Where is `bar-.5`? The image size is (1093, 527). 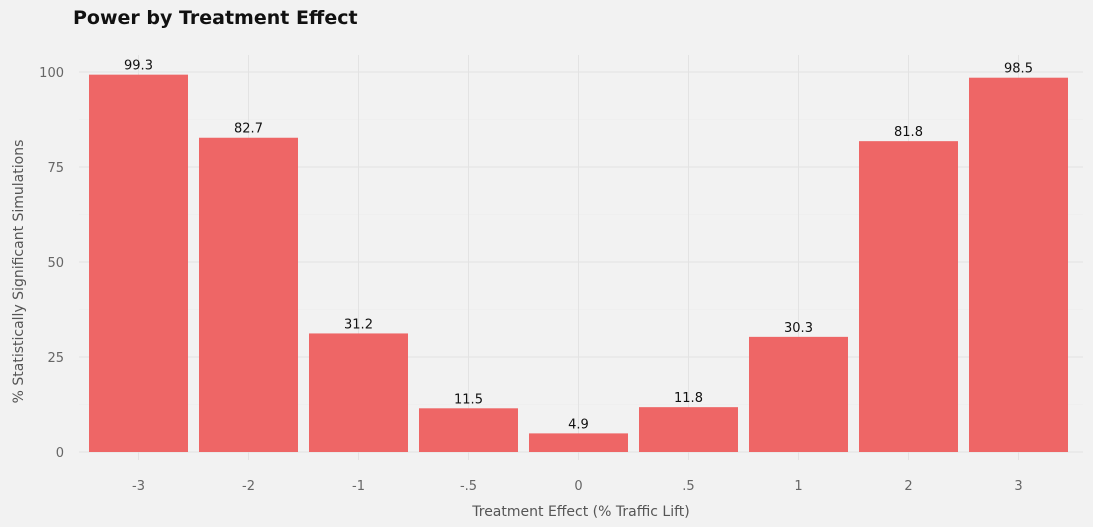 bar-.5 is located at coordinates (688, 429).